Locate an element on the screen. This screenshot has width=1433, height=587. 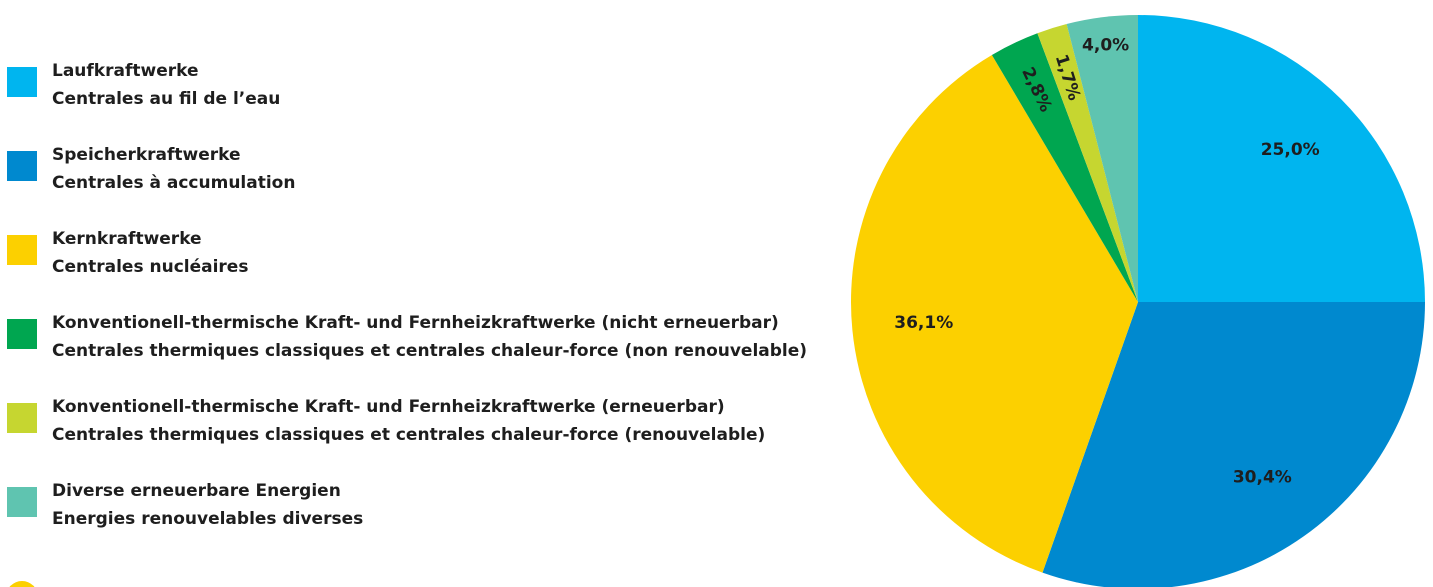
data-label: 25,0% is located at coordinates (1290, 150).